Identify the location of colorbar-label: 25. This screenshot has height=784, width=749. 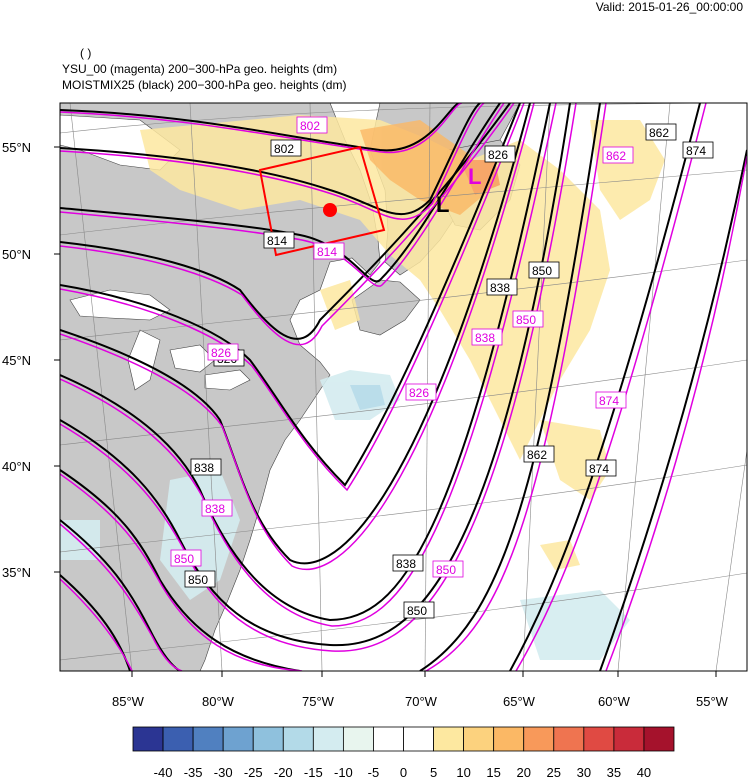
(554, 772).